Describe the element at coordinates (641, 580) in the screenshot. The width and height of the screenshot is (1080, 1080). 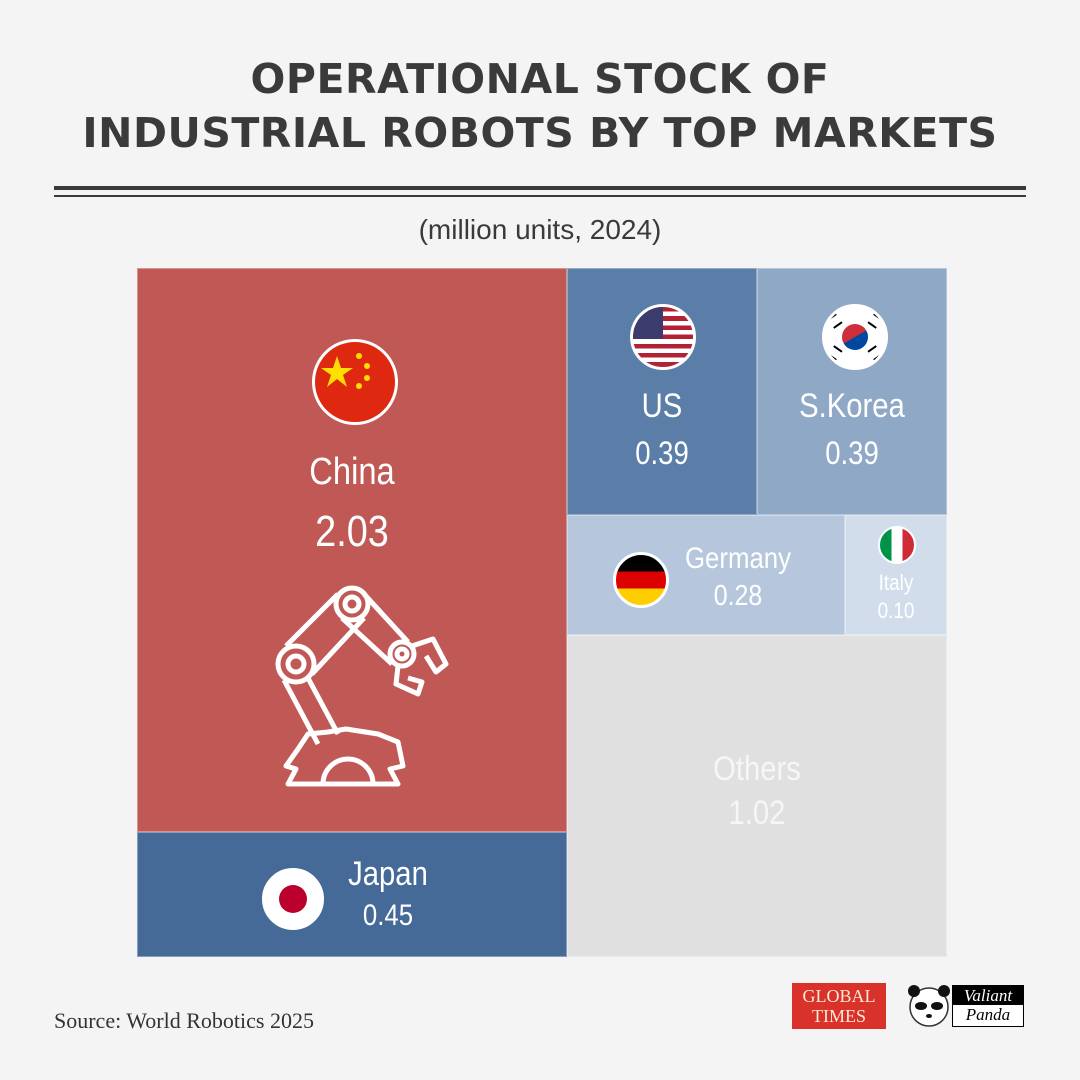
I see `germany-flag-icon` at that location.